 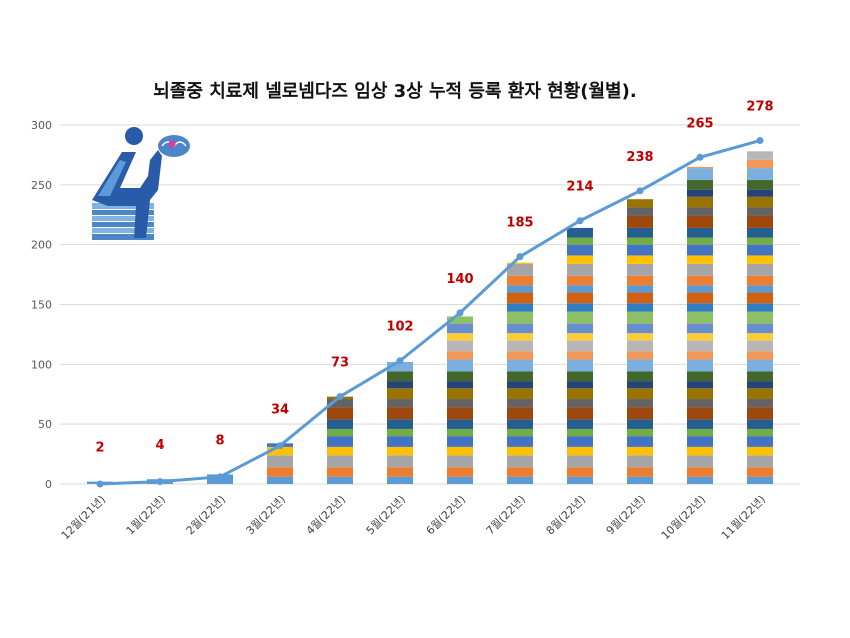 What do you see at coordinates (386, 515) in the screenshot?
I see `x-tick-label: 5월(22년)` at bounding box center [386, 515].